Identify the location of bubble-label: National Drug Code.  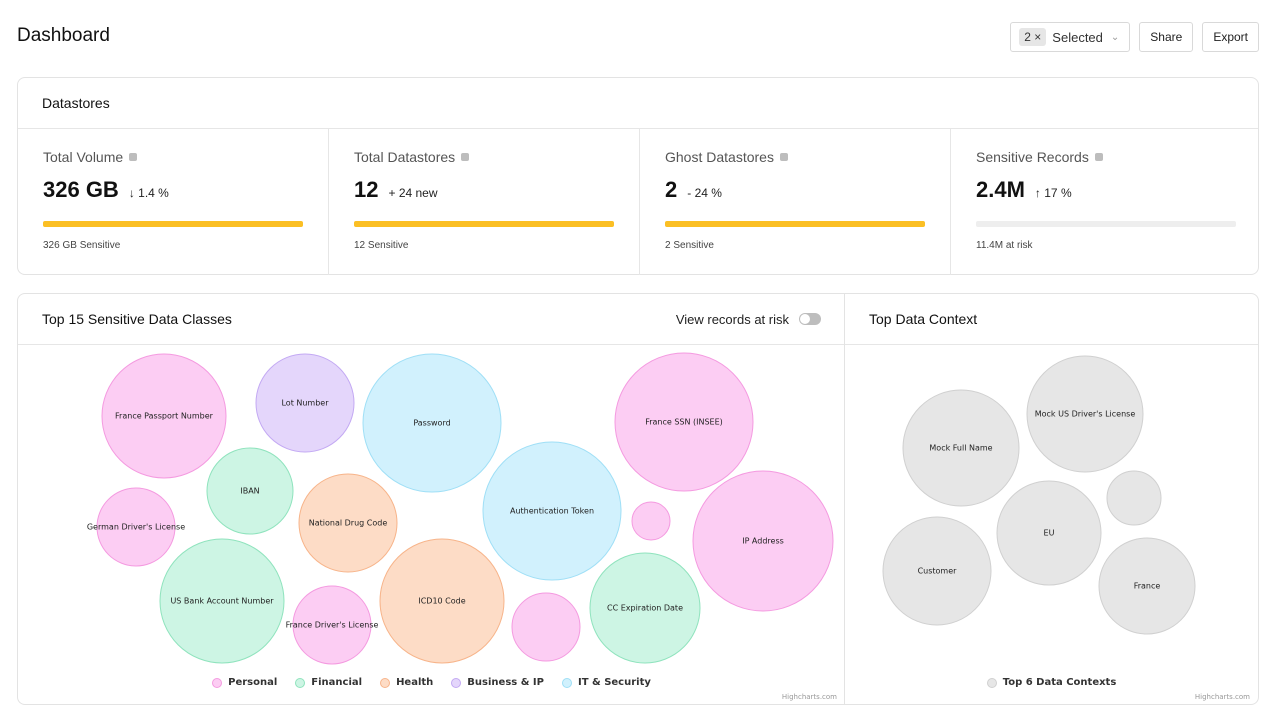
(348, 523).